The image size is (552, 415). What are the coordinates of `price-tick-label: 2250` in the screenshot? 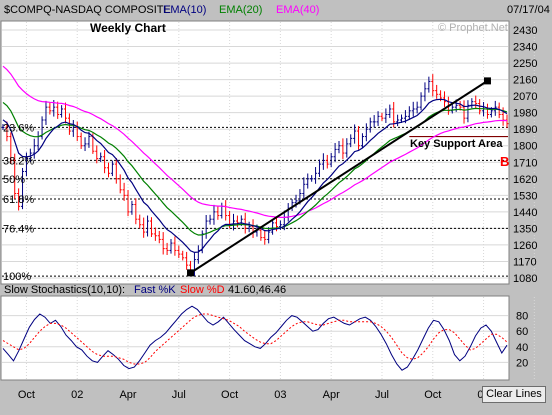 It's located at (525, 64).